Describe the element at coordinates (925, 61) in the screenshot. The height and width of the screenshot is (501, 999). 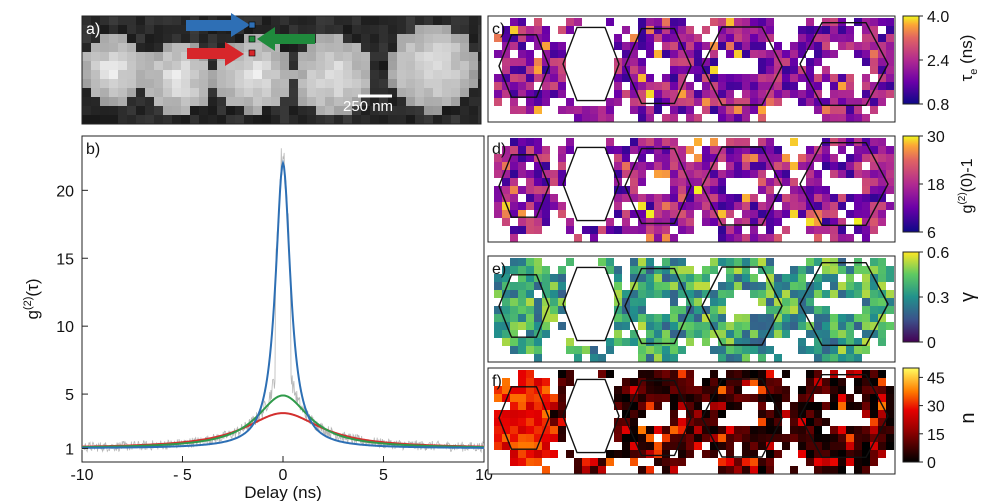
I see `colorbar-c: 4.0 2.4 0.8` at that location.